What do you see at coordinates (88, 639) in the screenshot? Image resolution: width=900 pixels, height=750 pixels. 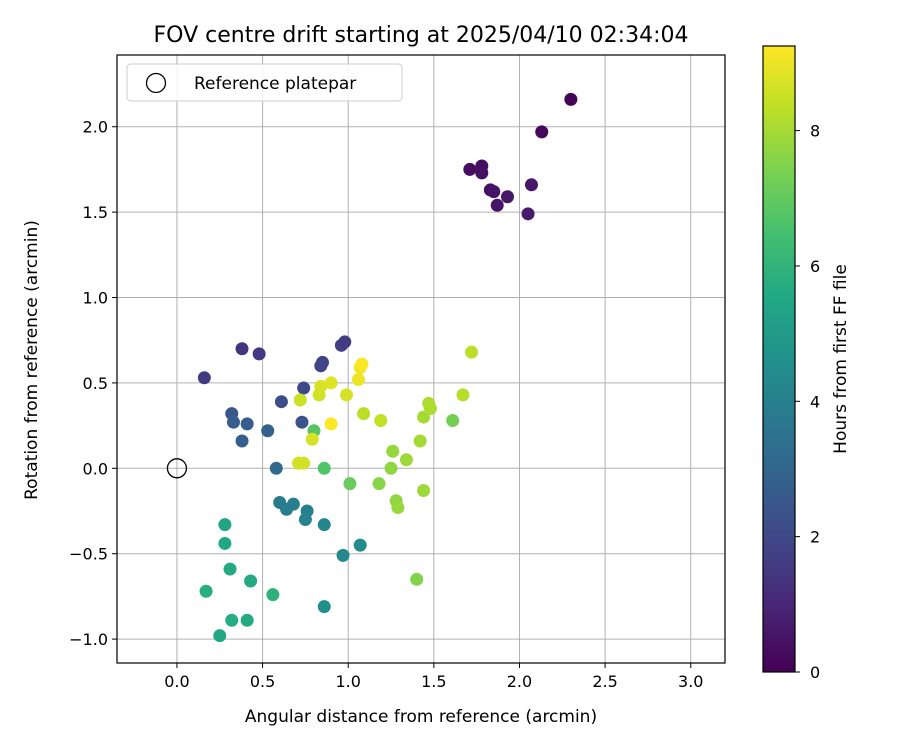 I see `y-tick-label: −1.0` at bounding box center [88, 639].